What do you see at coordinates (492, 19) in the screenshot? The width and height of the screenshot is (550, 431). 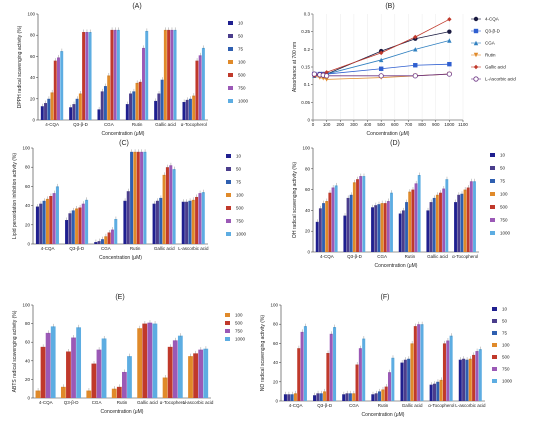 I see `legend-label: 4-CQA` at bounding box center [492, 19].